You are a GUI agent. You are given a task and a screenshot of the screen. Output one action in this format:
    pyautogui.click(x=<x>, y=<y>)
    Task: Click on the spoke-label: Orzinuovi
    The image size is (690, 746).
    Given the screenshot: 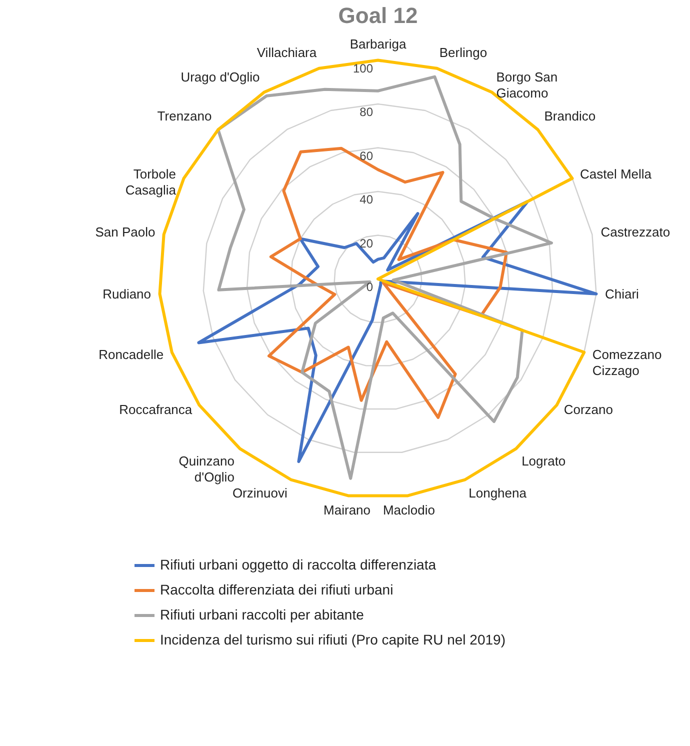 What is the action you would take?
    pyautogui.click(x=260, y=493)
    